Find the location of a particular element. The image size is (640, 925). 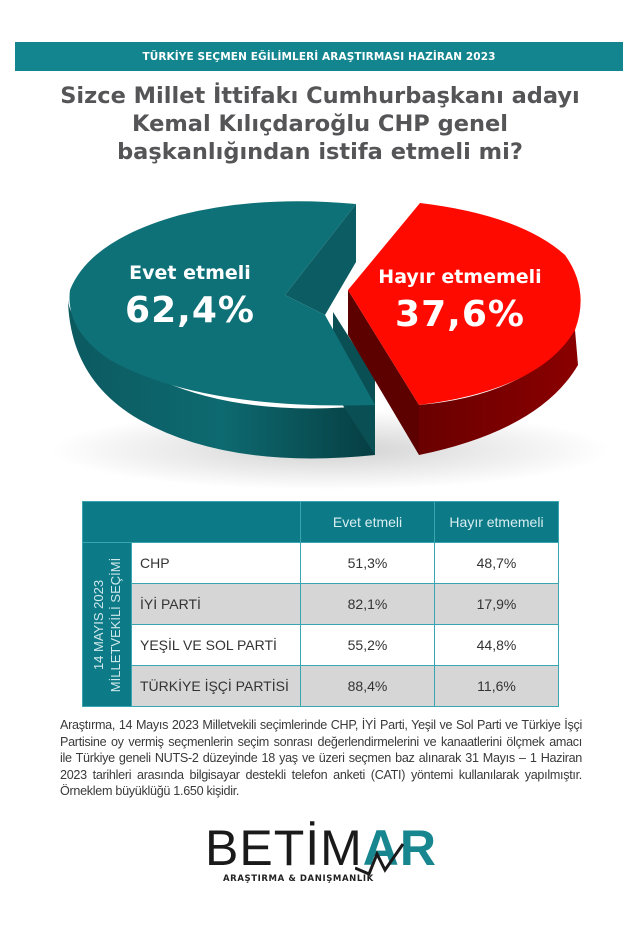

hayir-value: 17,9% is located at coordinates (496, 604).